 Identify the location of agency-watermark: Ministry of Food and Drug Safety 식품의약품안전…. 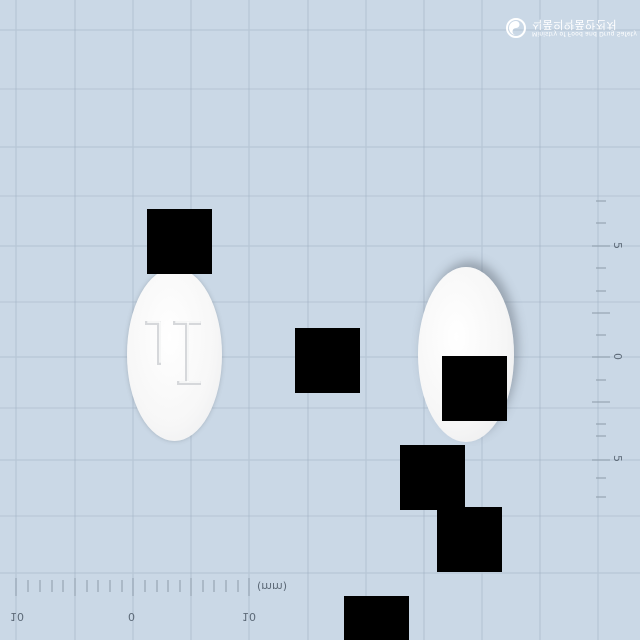
(571, 28).